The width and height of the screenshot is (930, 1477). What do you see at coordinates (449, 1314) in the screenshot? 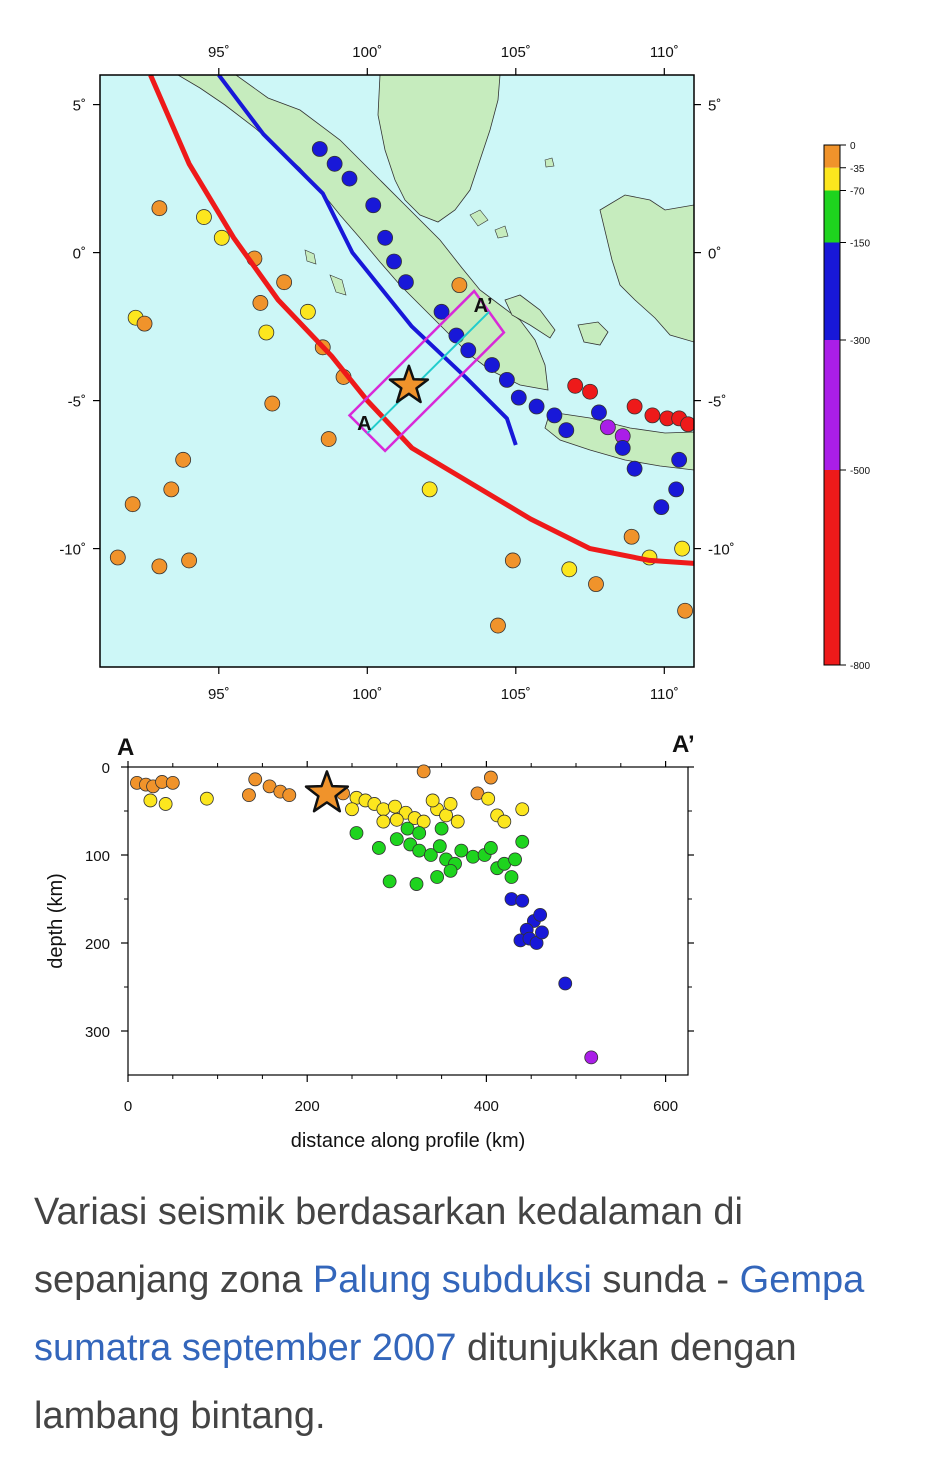
I see `caption-link-gempa-sumatra: Gempa sumatra september 2007` at bounding box center [449, 1314].